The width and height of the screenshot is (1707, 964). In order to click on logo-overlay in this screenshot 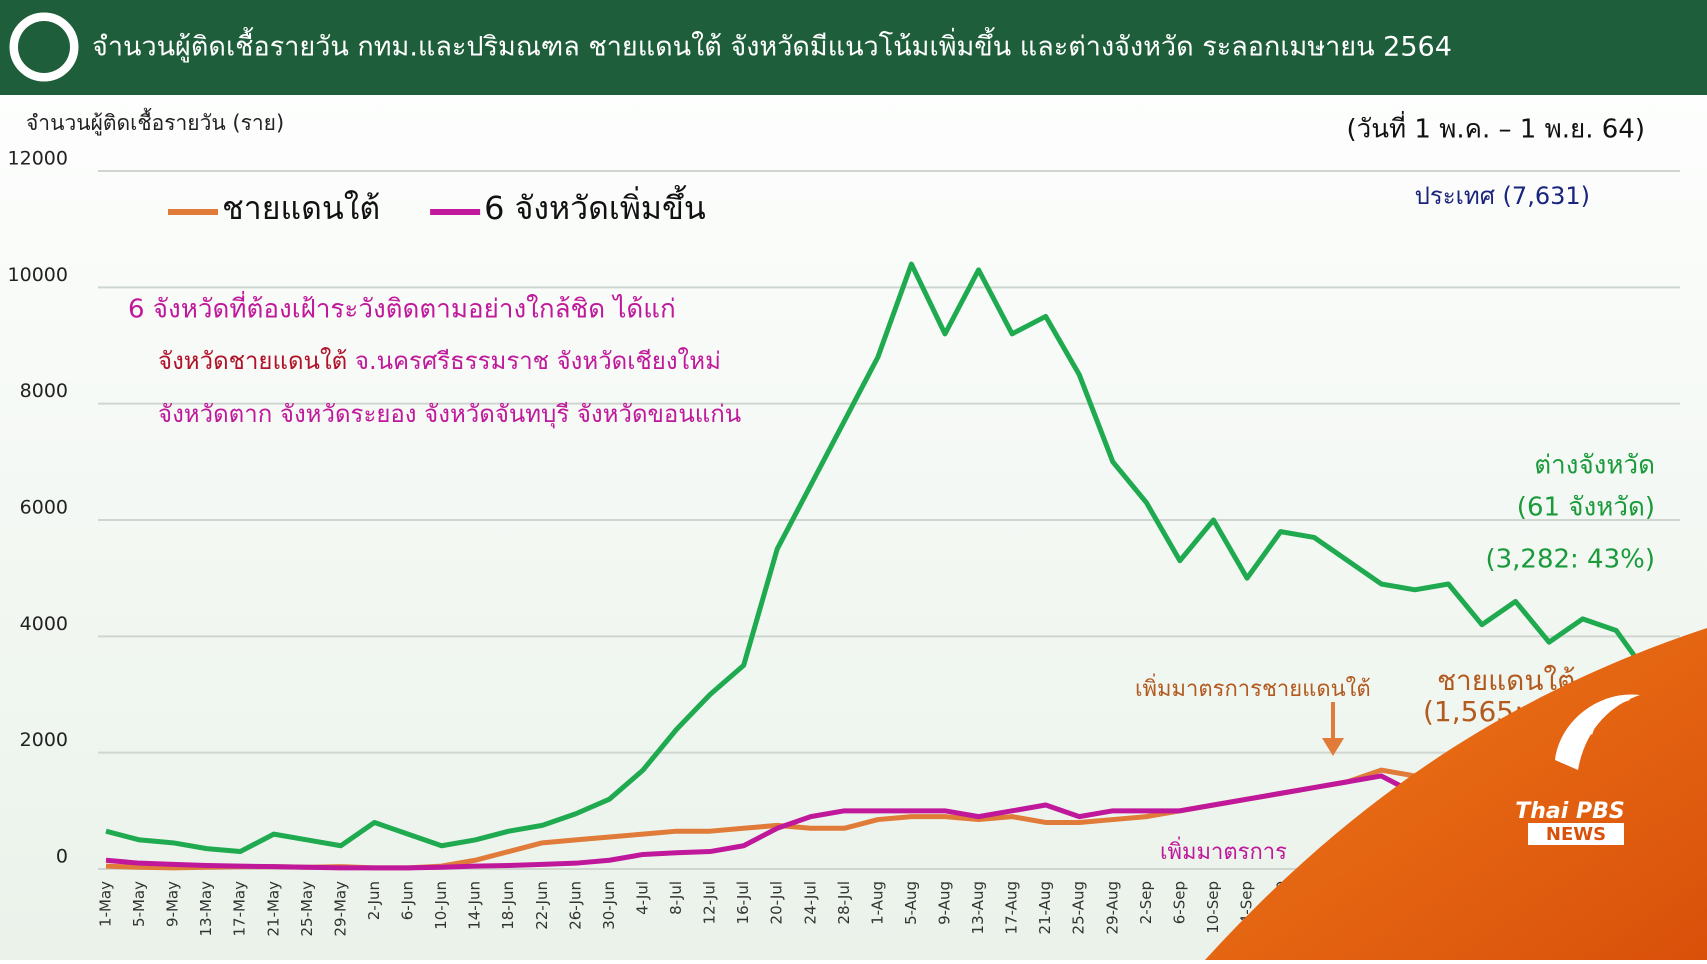, I will do `click(1456, 794)`.